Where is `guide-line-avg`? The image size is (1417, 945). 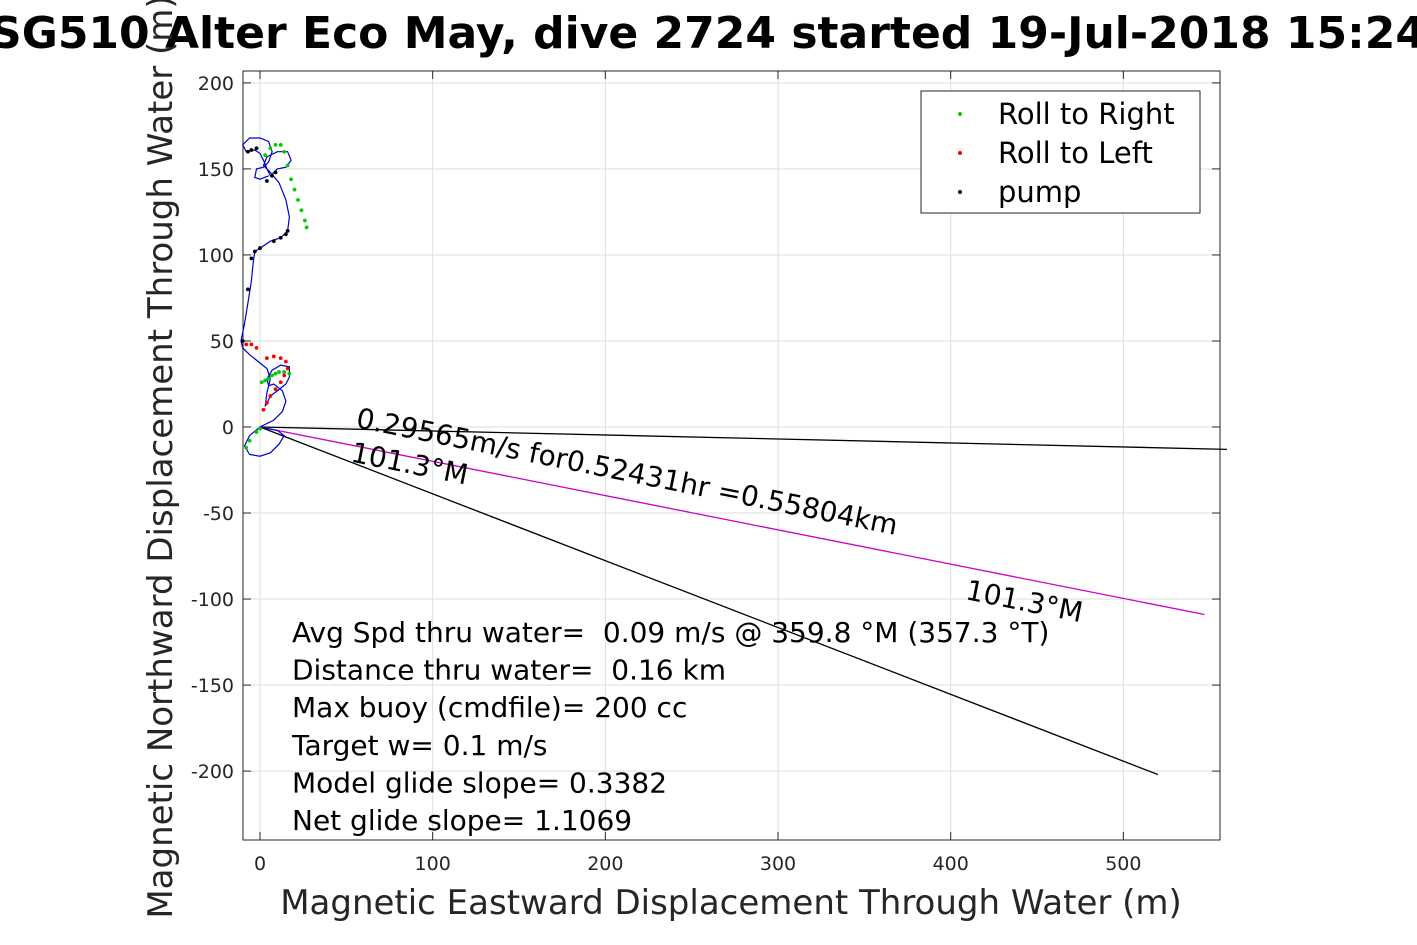 guide-line-avg is located at coordinates (743, 438).